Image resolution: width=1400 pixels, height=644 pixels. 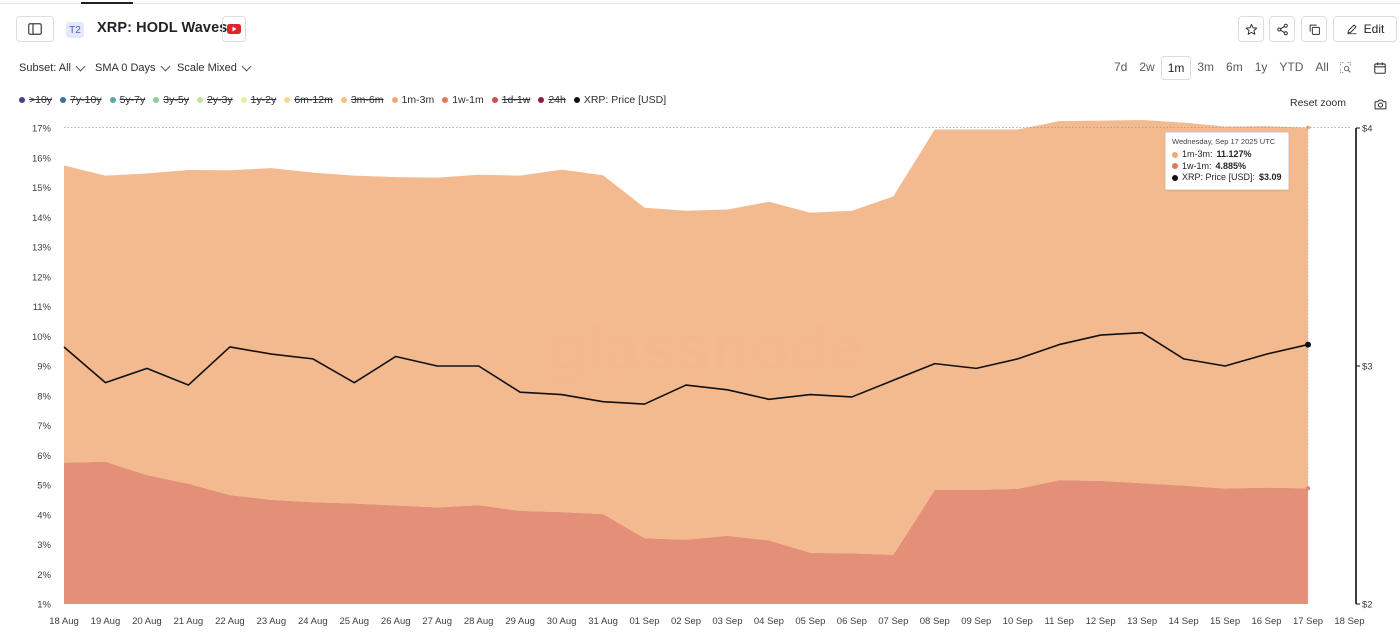 What do you see at coordinates (976, 621) in the screenshot?
I see `x-tick-label: 09 Sep` at bounding box center [976, 621].